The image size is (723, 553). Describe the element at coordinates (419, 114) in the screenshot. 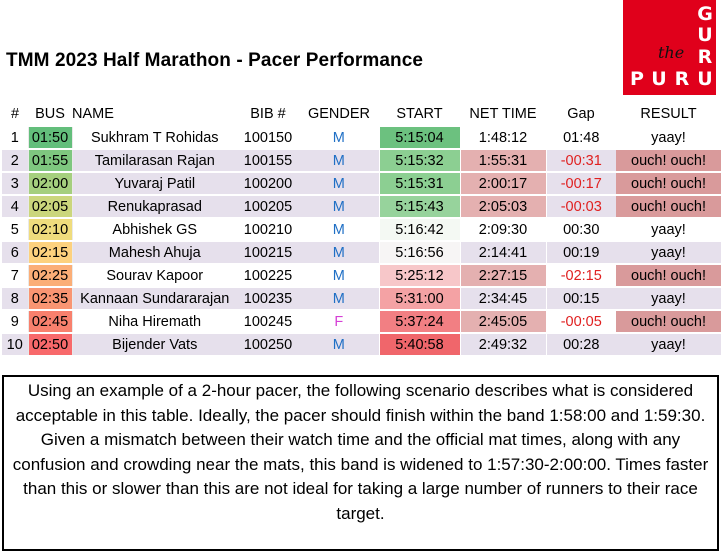

I see `header-start: START` at that location.